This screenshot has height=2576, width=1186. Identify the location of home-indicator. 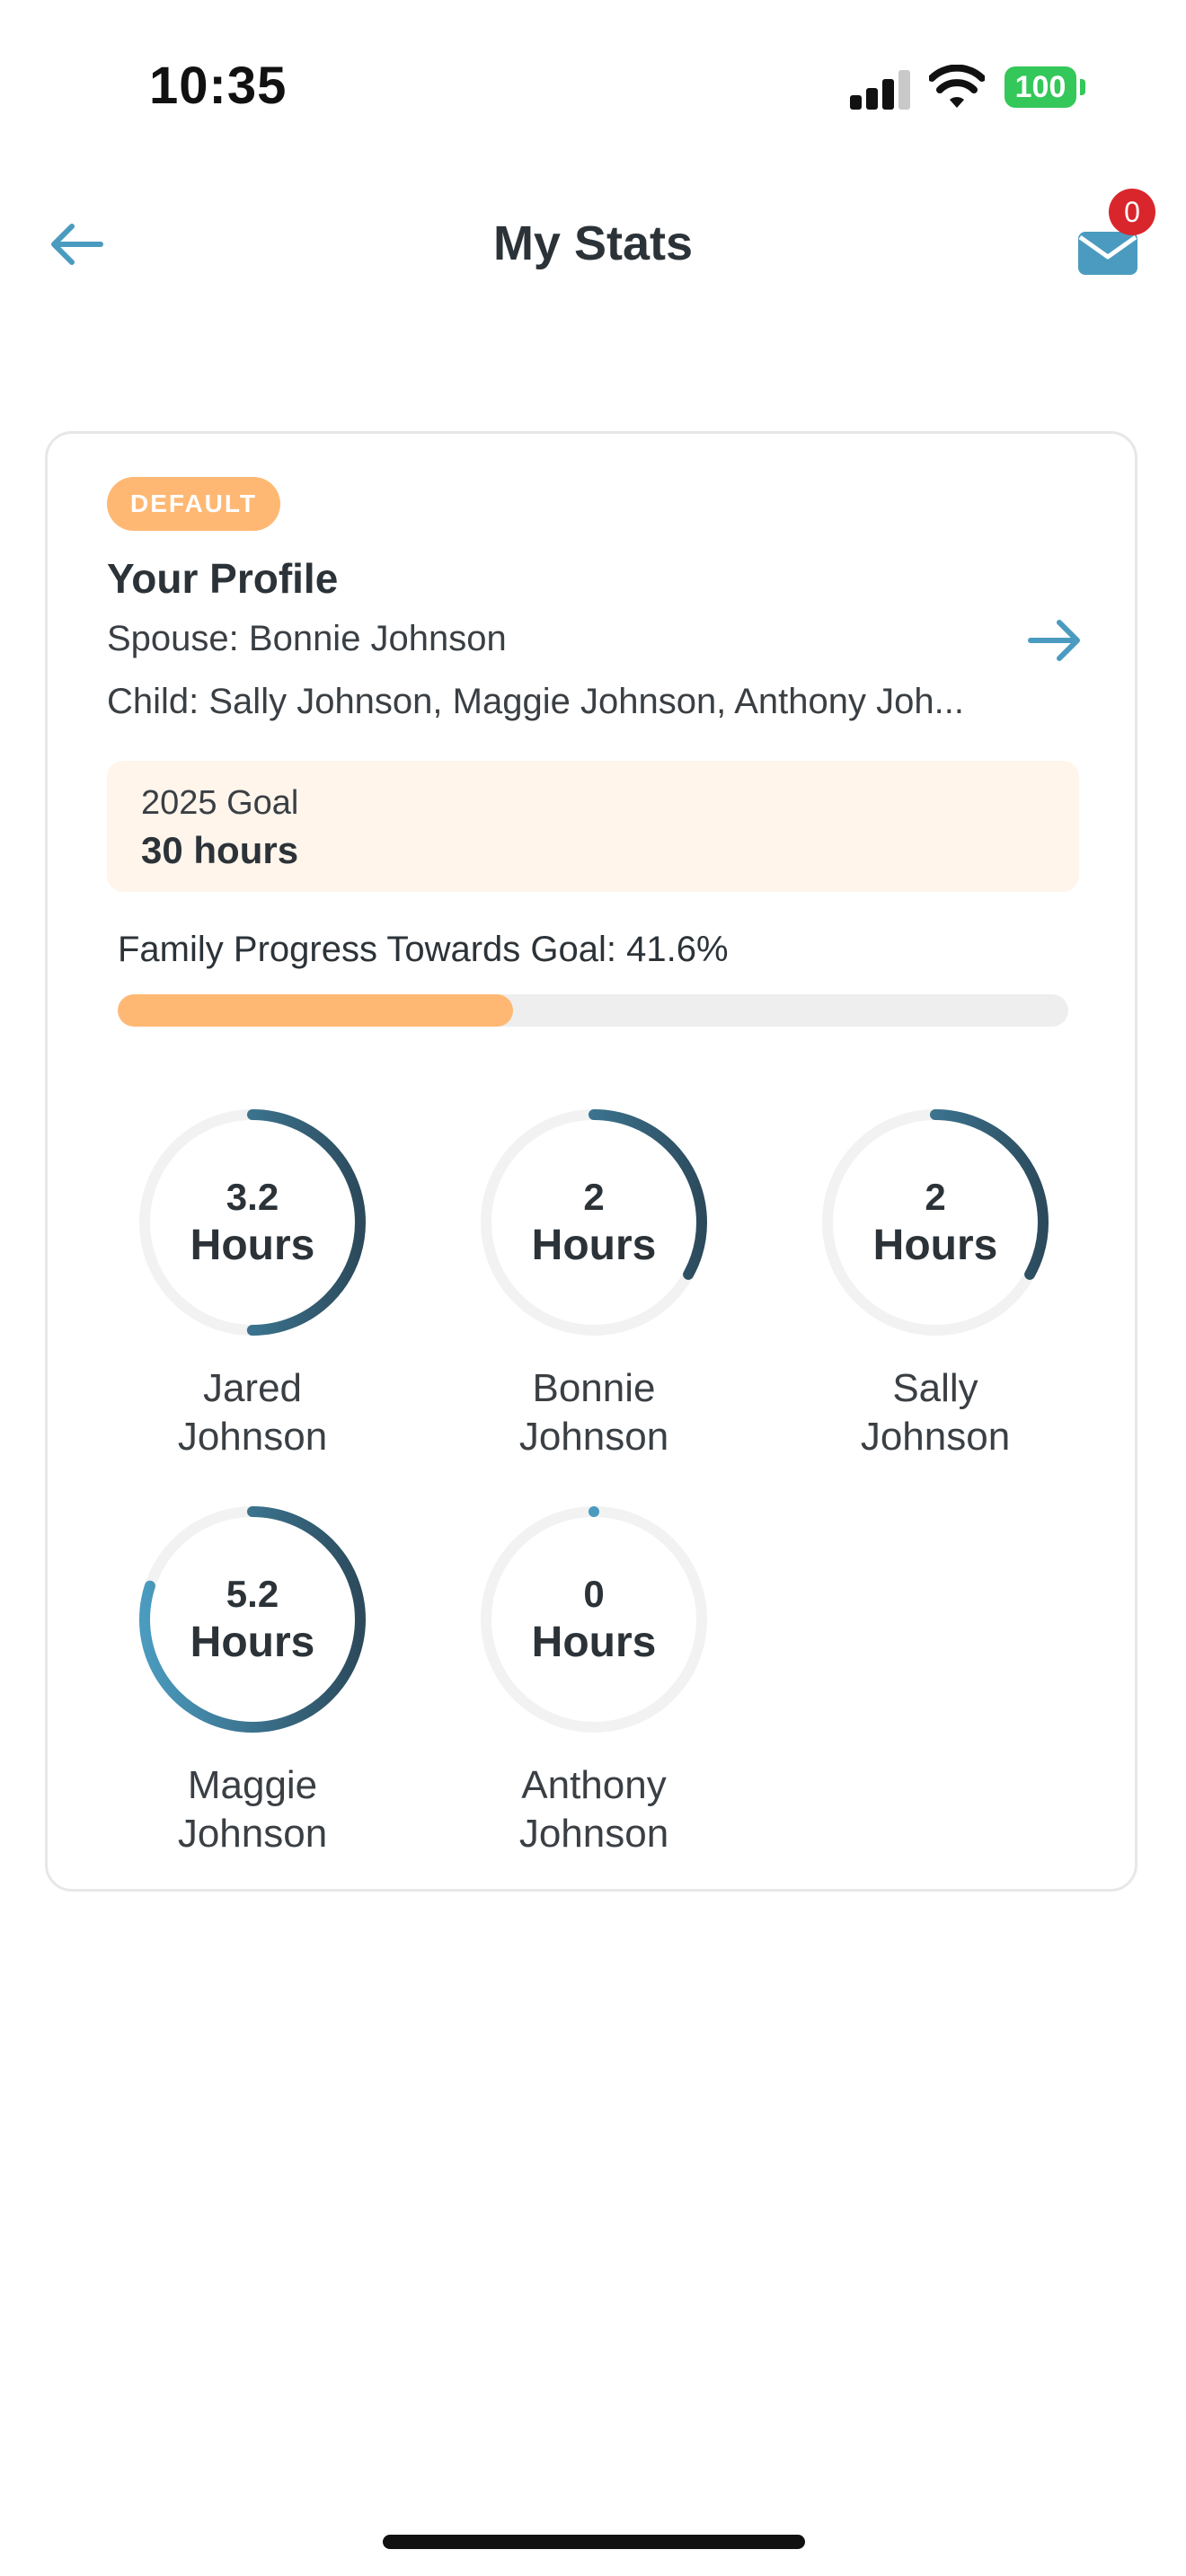
(594, 2542).